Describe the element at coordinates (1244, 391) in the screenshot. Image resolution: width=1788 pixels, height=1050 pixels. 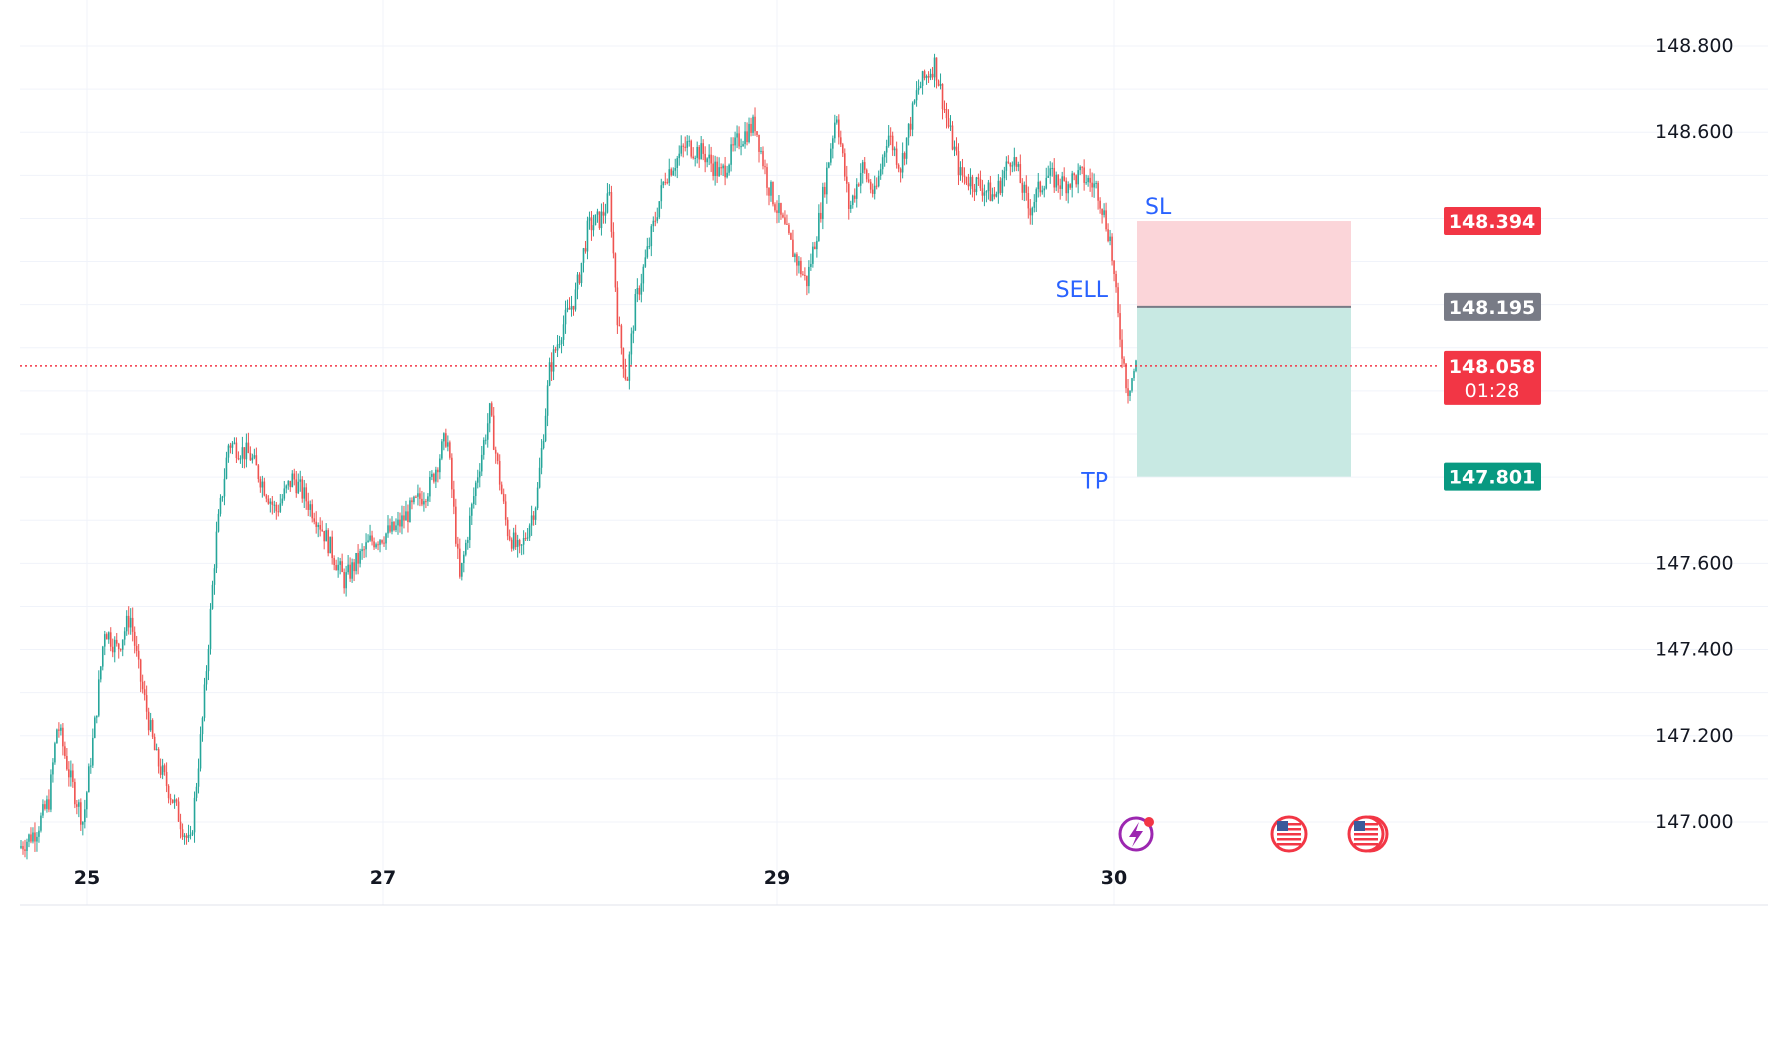
I see `take-profit-zone` at that location.